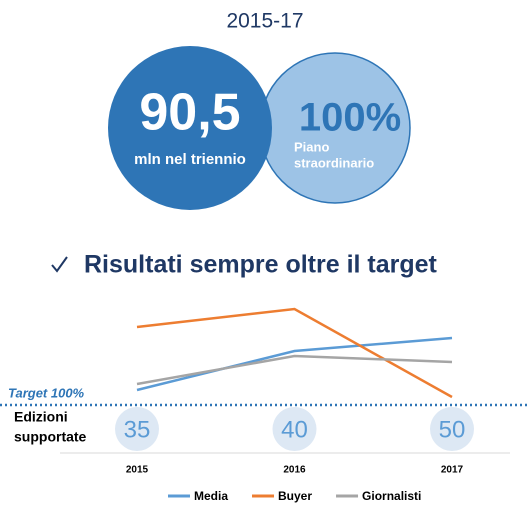 This screenshot has width=530, height=506. I want to click on edition-value: 35, so click(137, 429).